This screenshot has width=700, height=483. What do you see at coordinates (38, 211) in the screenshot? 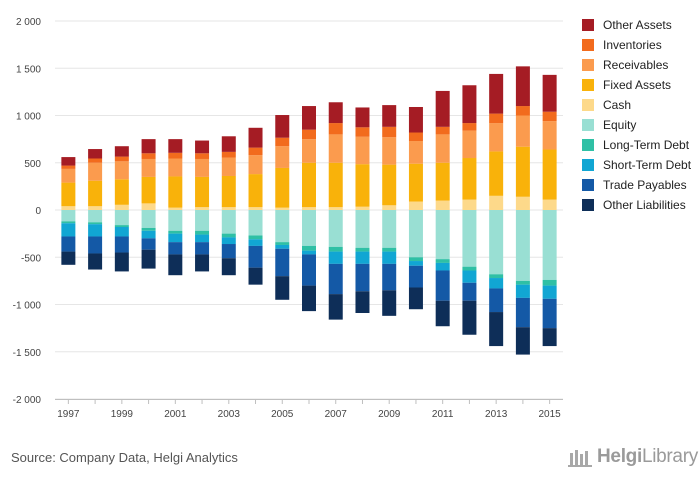
I see `y-tick-label: 0` at bounding box center [38, 211].